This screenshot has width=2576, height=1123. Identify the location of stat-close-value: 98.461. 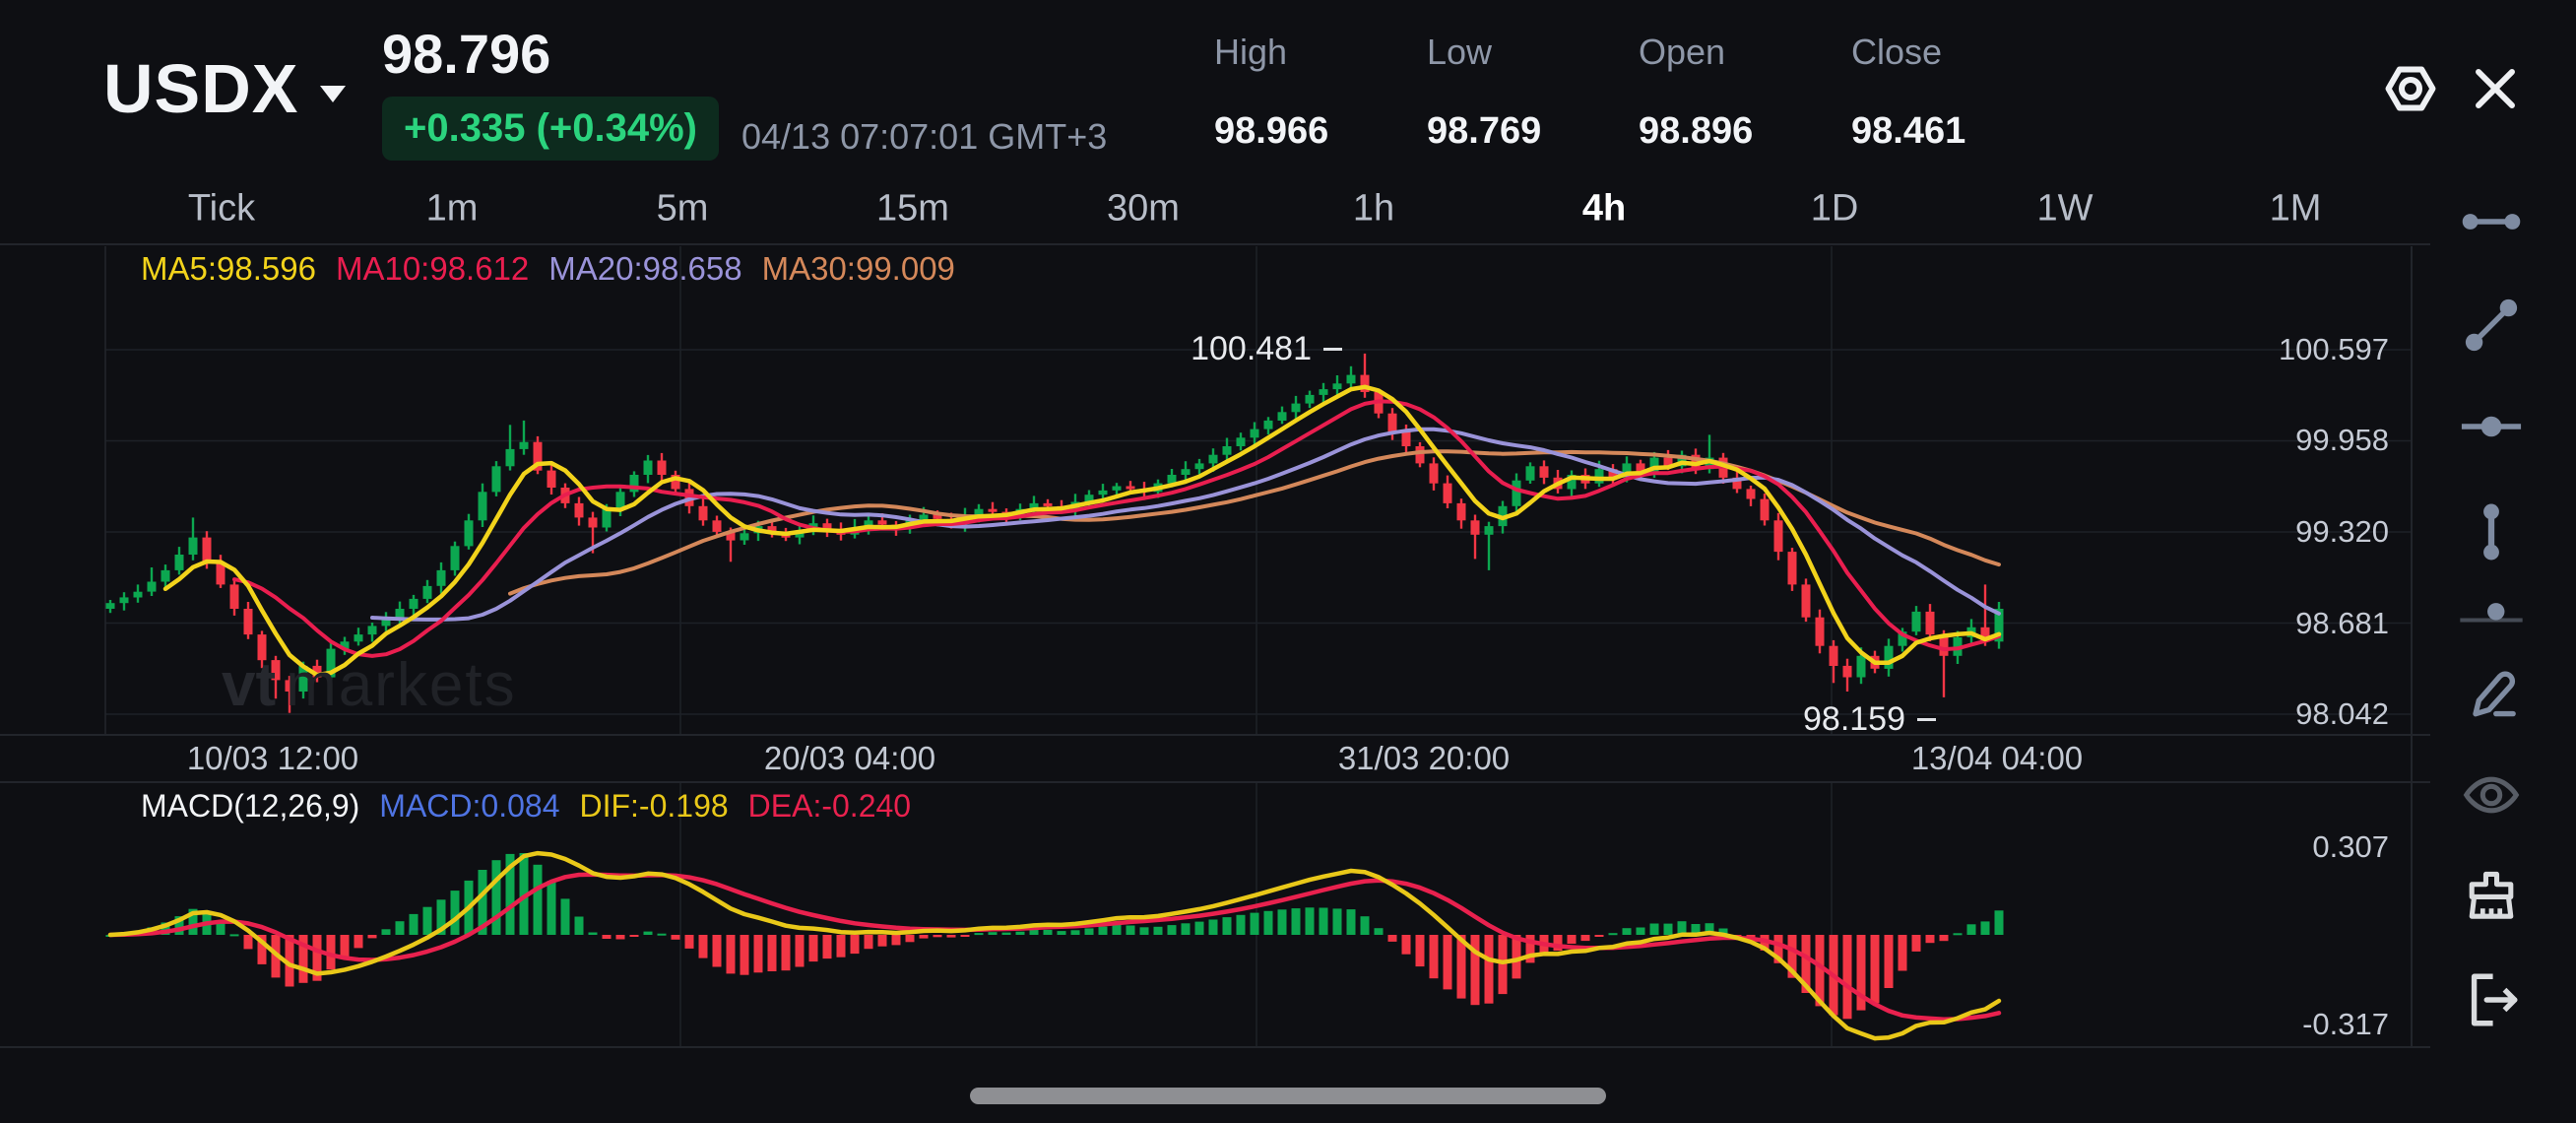
(1908, 131).